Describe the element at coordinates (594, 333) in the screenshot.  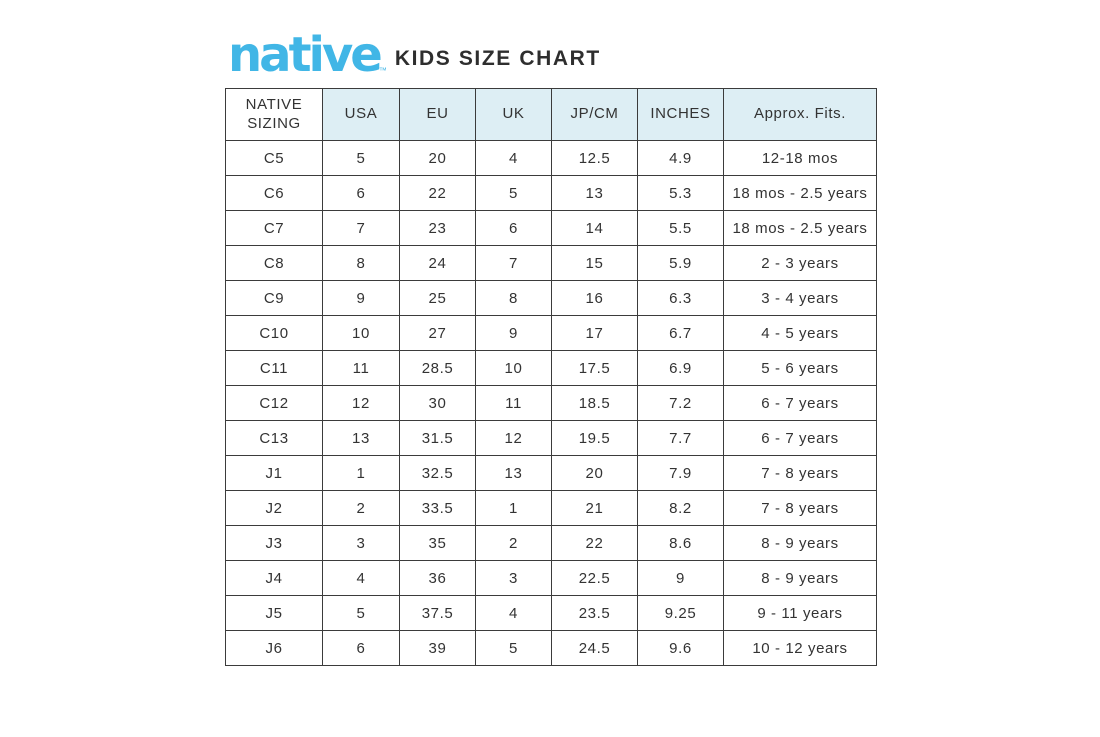
I see `table-cell: 17` at that location.